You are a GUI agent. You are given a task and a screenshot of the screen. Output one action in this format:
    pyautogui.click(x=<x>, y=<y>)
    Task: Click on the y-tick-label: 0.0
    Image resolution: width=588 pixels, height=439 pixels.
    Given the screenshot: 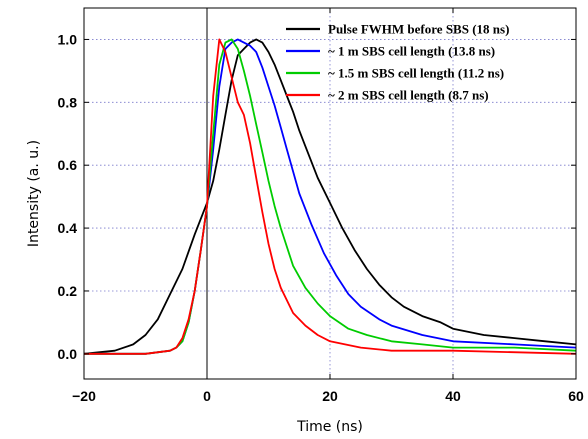 What is the action you would take?
    pyautogui.click(x=68, y=354)
    